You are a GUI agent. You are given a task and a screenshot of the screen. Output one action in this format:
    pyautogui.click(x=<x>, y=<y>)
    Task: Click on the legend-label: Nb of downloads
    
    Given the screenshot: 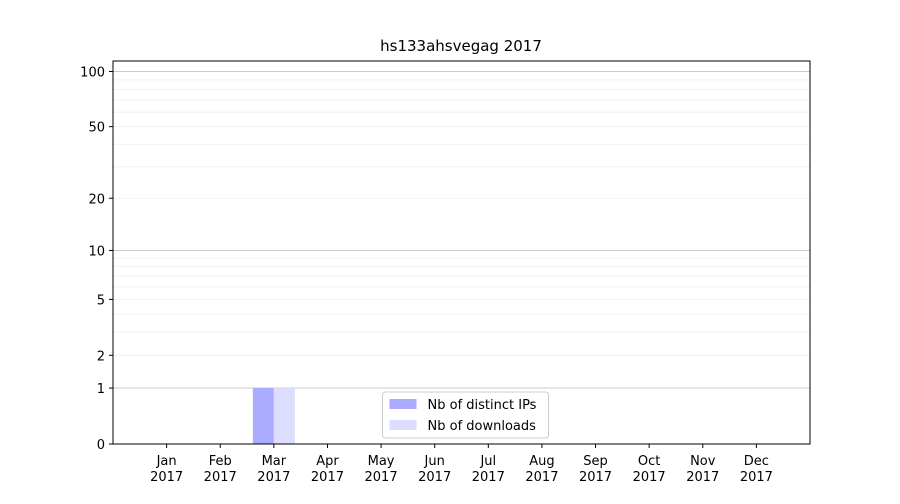 What is the action you would take?
    pyautogui.click(x=482, y=426)
    